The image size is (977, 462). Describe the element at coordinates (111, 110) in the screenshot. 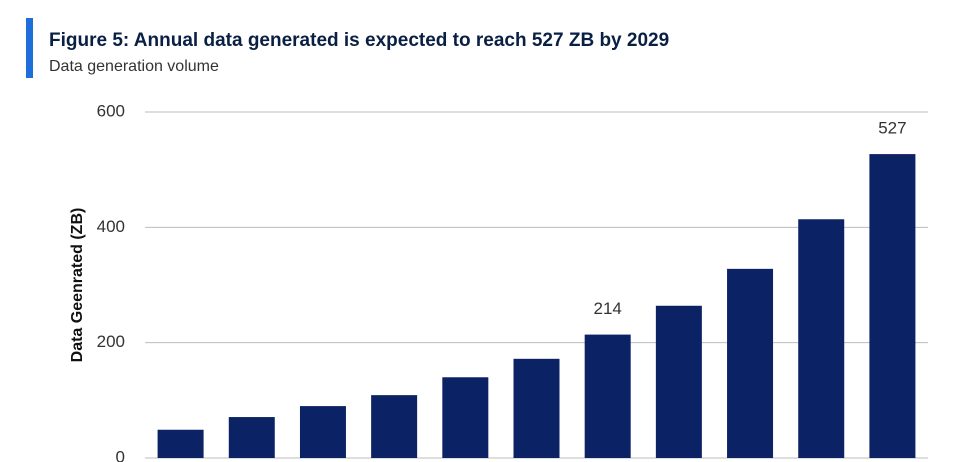

I see `y-tick-label: 600` at that location.